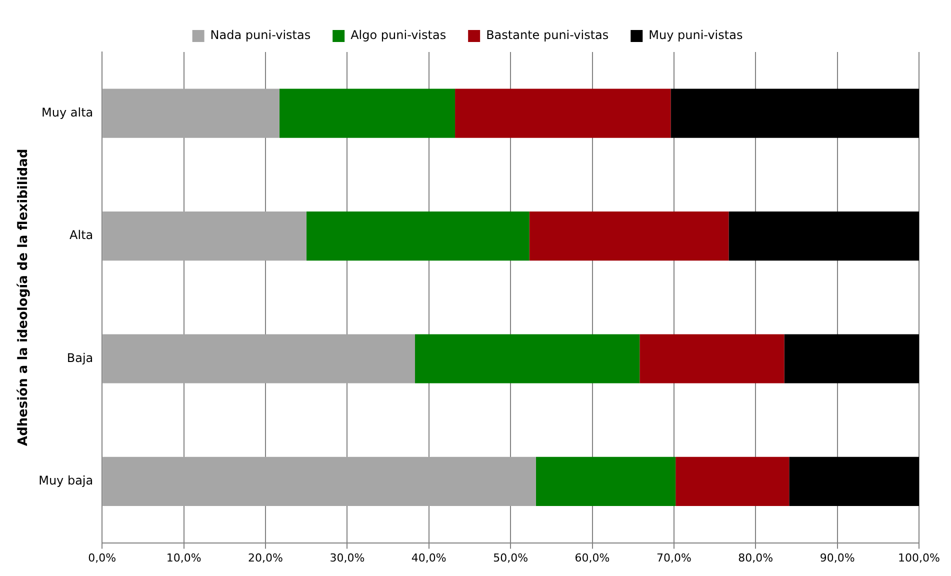  What do you see at coordinates (510, 557) in the screenshot?
I see `x-tick-label: 50,0%` at bounding box center [510, 557].